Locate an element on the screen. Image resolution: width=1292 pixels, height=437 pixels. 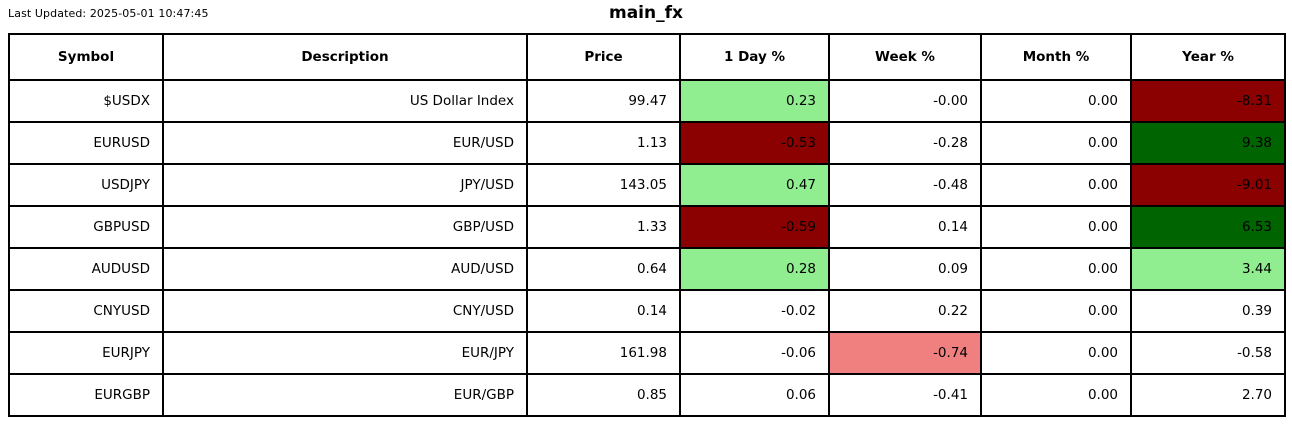
column-header-month: Month % is located at coordinates (1056, 57).